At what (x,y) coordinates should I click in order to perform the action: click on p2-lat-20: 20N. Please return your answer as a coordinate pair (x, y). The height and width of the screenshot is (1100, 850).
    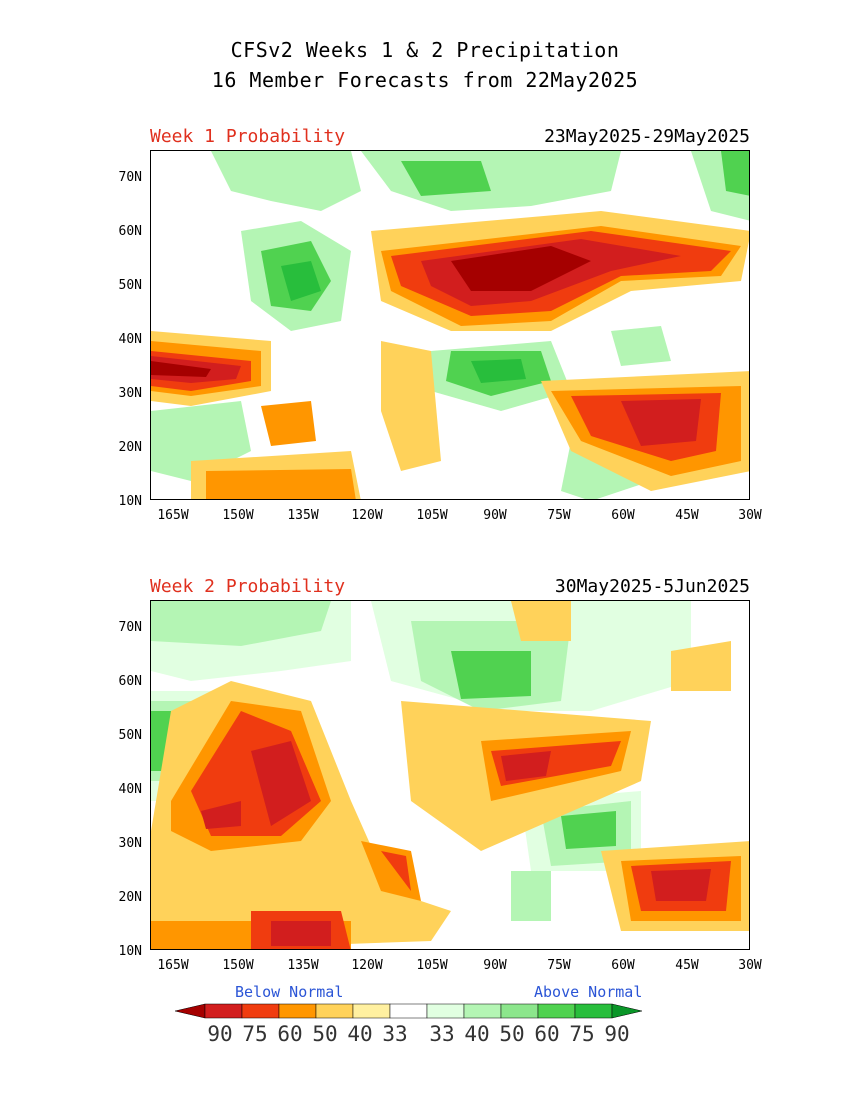
    Looking at the image, I should click on (130, 897).